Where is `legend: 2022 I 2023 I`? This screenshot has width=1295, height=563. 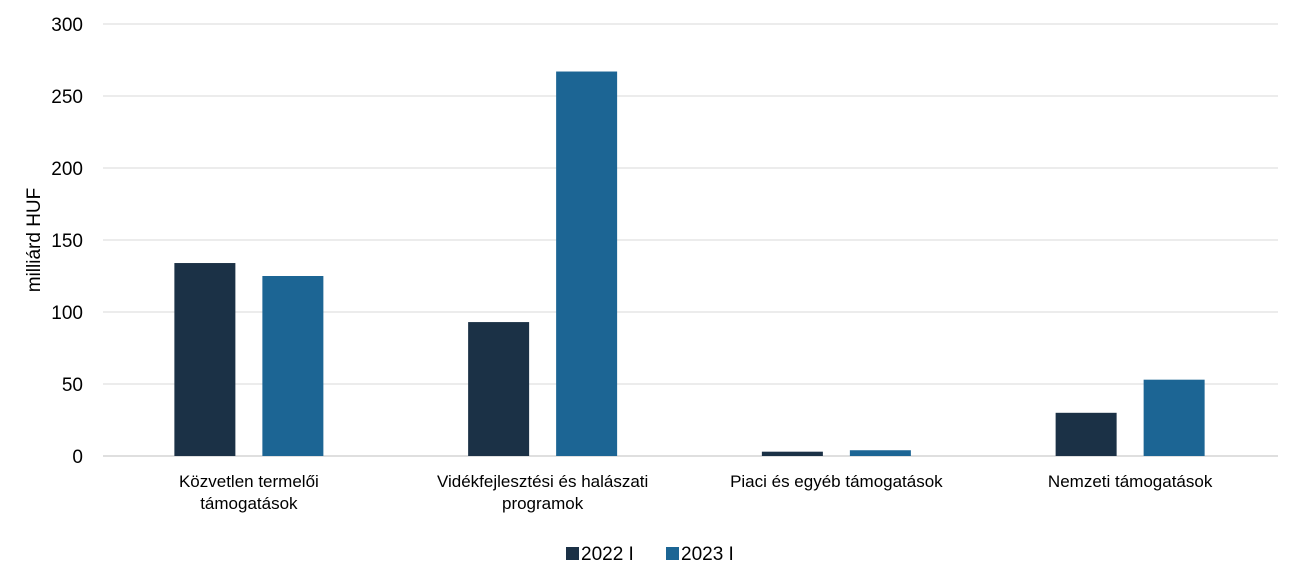
legend: 2022 I 2023 I is located at coordinates (650, 553).